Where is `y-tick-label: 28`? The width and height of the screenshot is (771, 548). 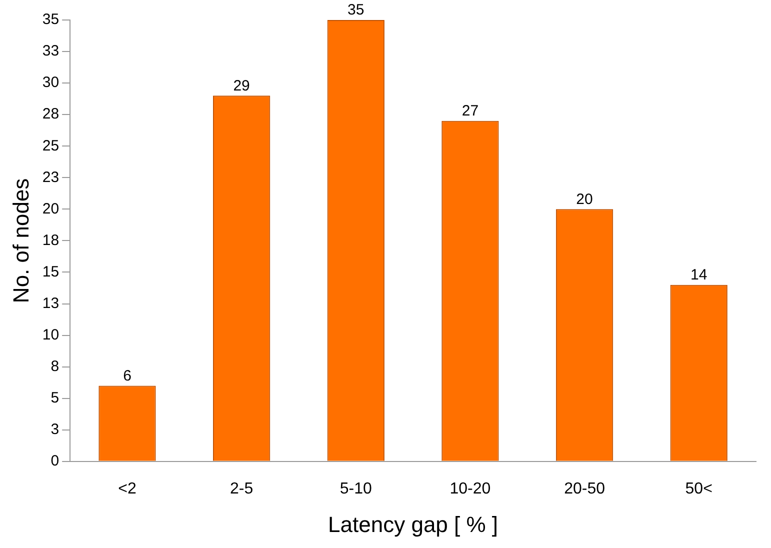 y-tick-label: 28 is located at coordinates (51, 114).